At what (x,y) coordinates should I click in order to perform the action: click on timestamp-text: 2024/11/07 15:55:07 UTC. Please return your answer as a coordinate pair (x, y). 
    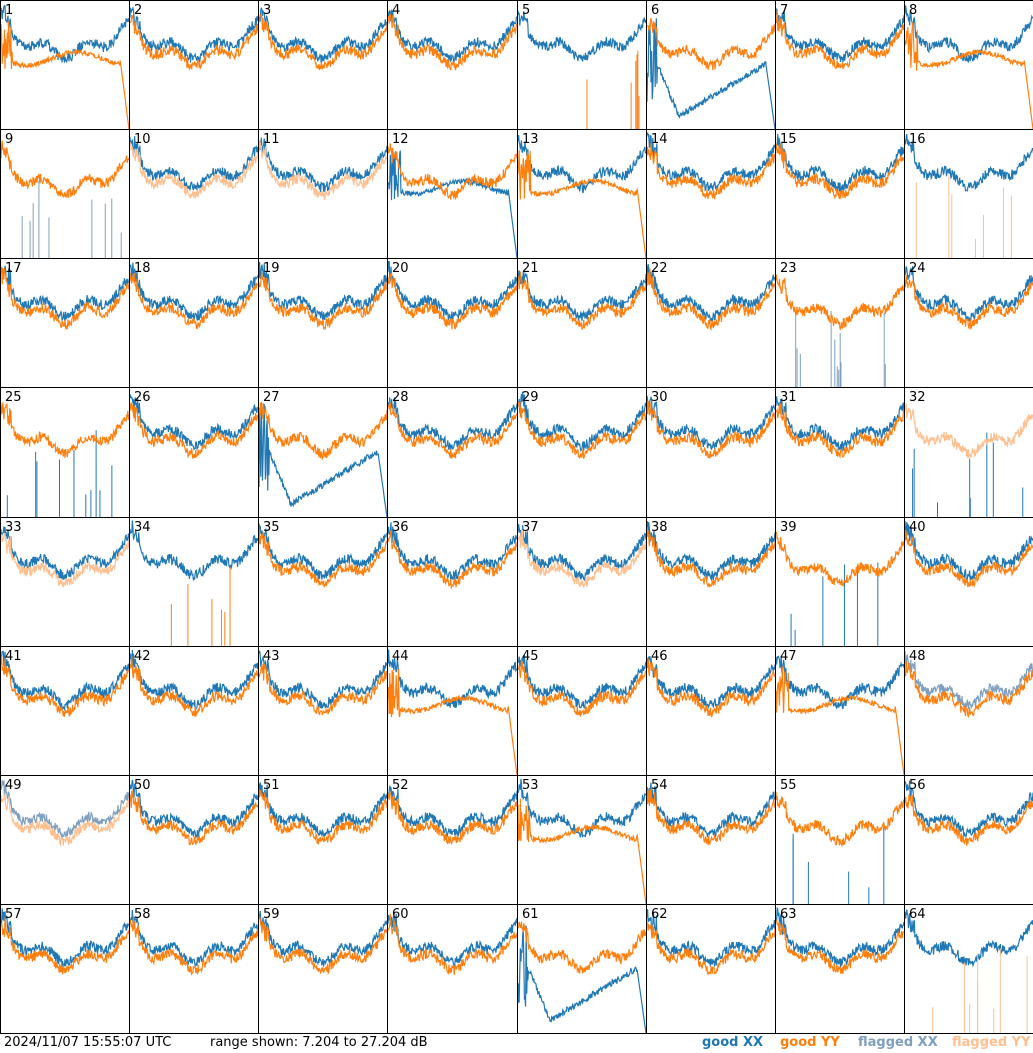
    Looking at the image, I should click on (88, 1042).